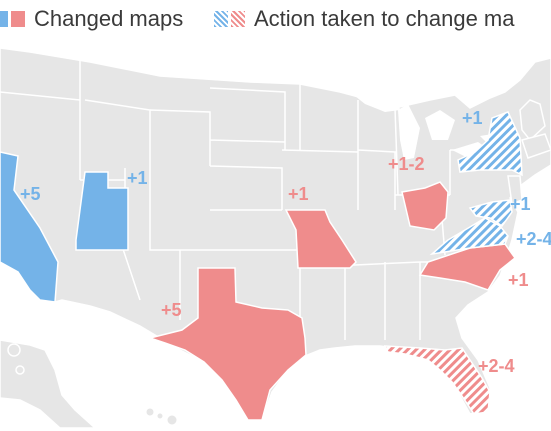 Image resolution: width=551 pixels, height=431 pixels. I want to click on legend-changed-maps: Changed maps, so click(91, 19).